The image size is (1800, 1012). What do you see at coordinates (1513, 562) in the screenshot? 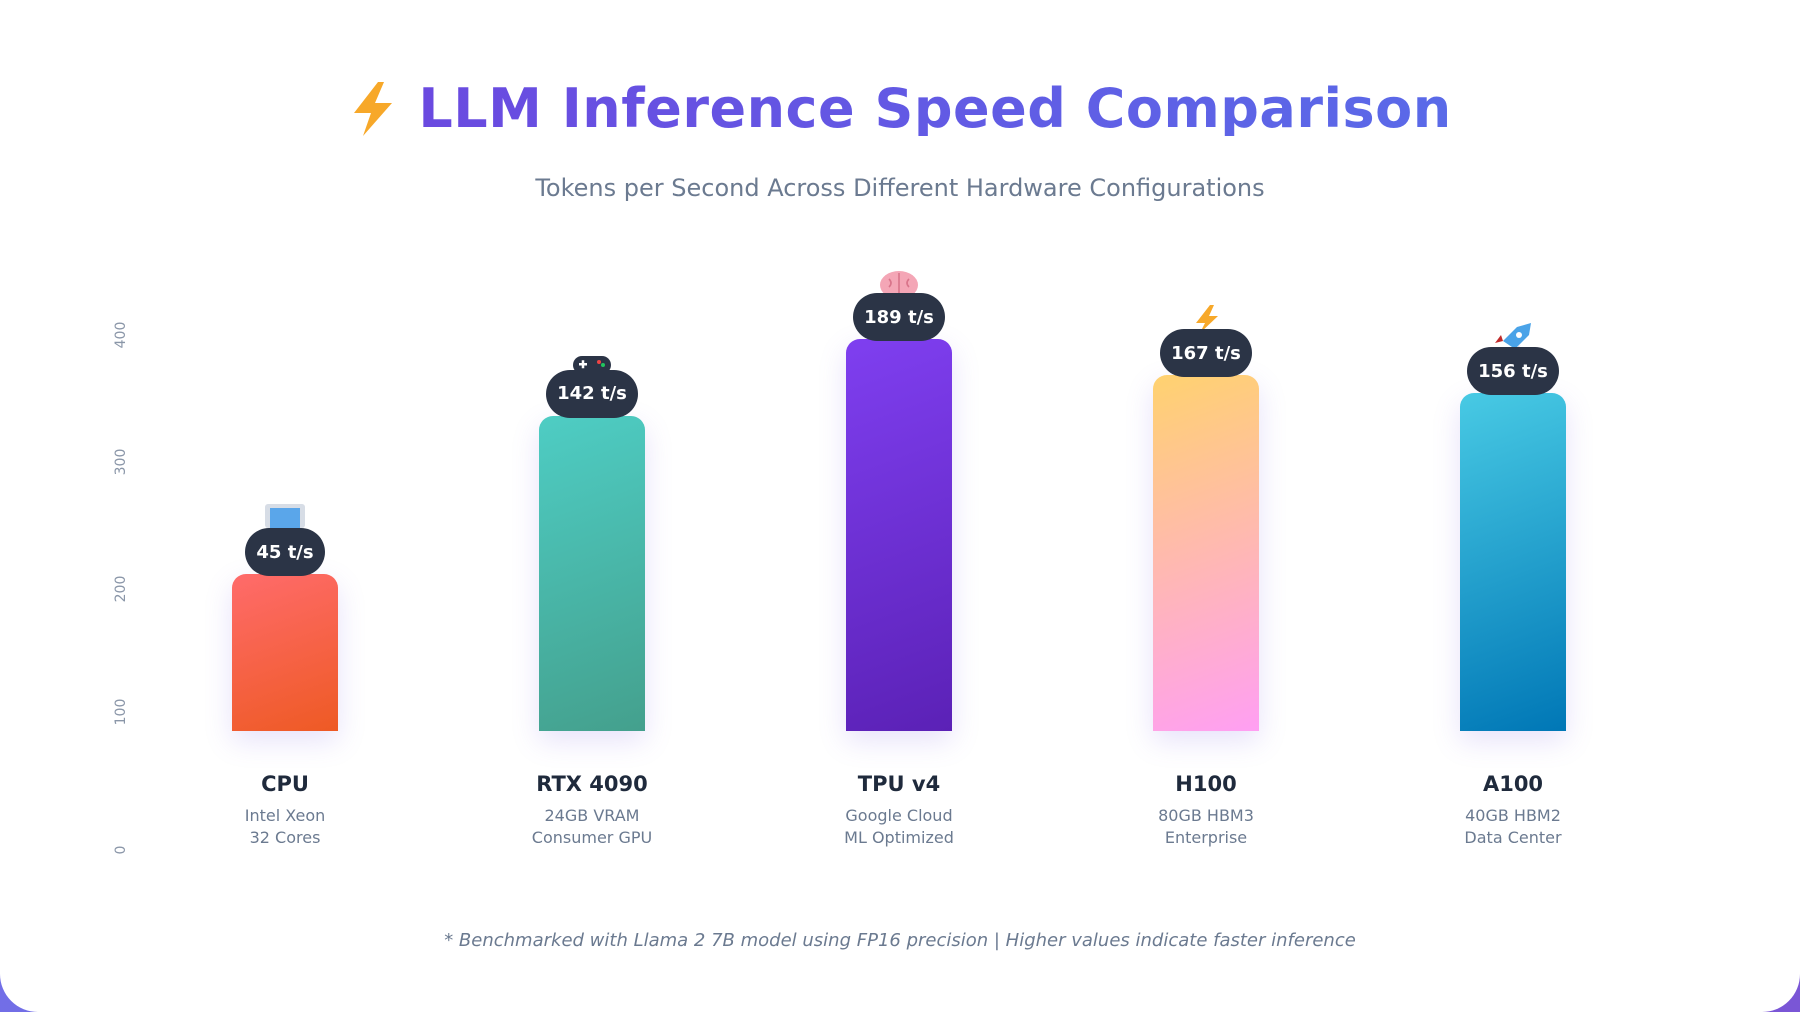
I see `bar-a100` at bounding box center [1513, 562].